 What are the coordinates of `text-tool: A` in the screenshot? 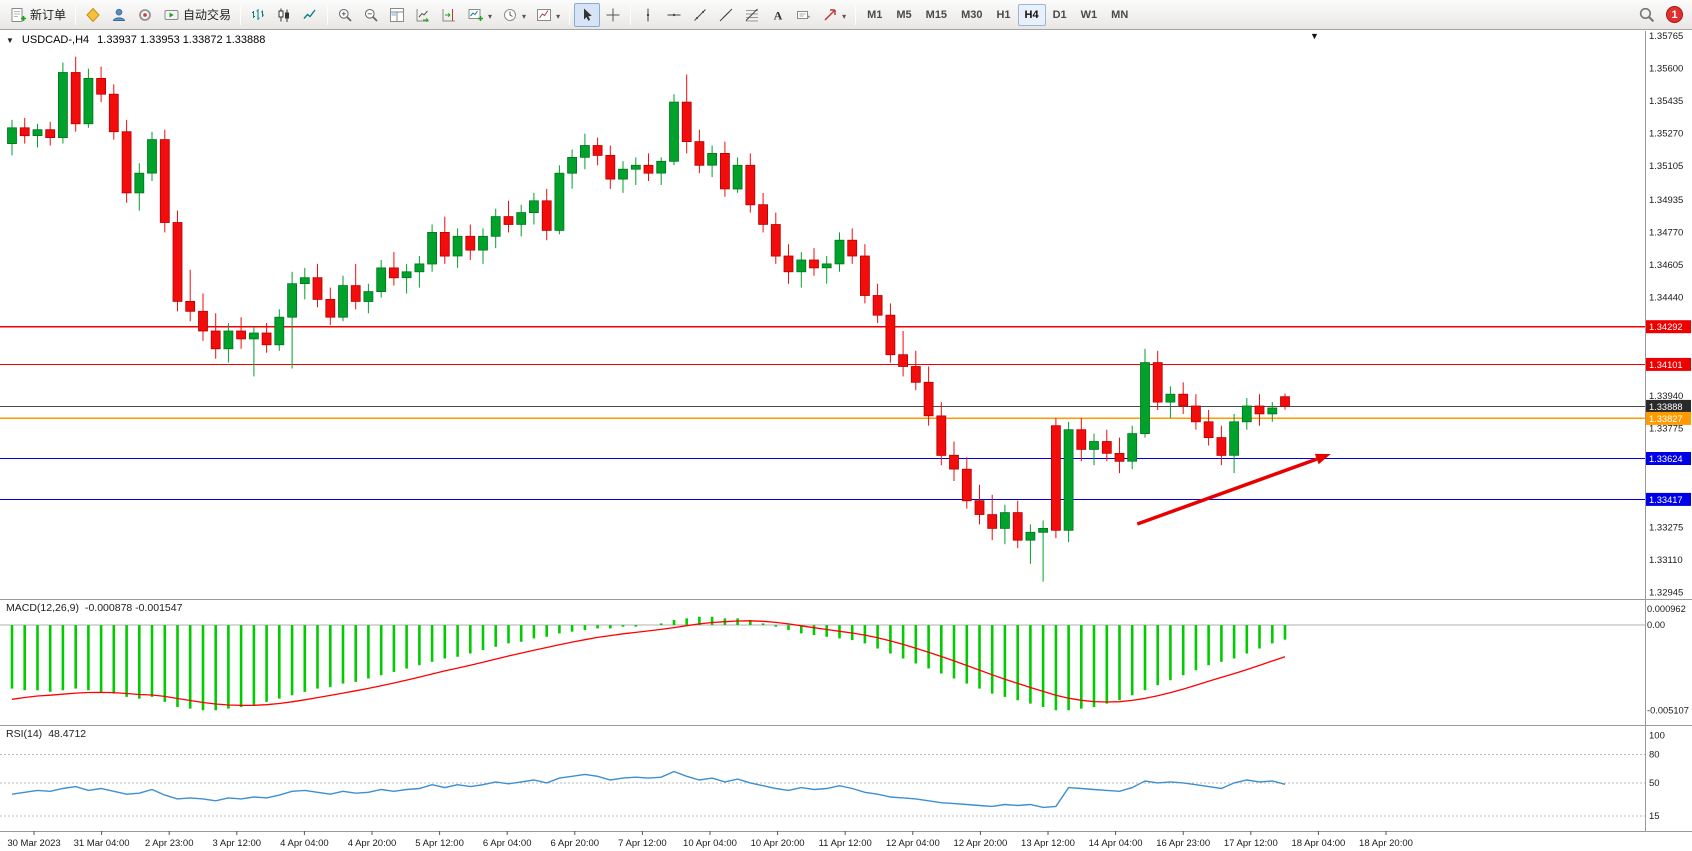 It's located at (778, 15).